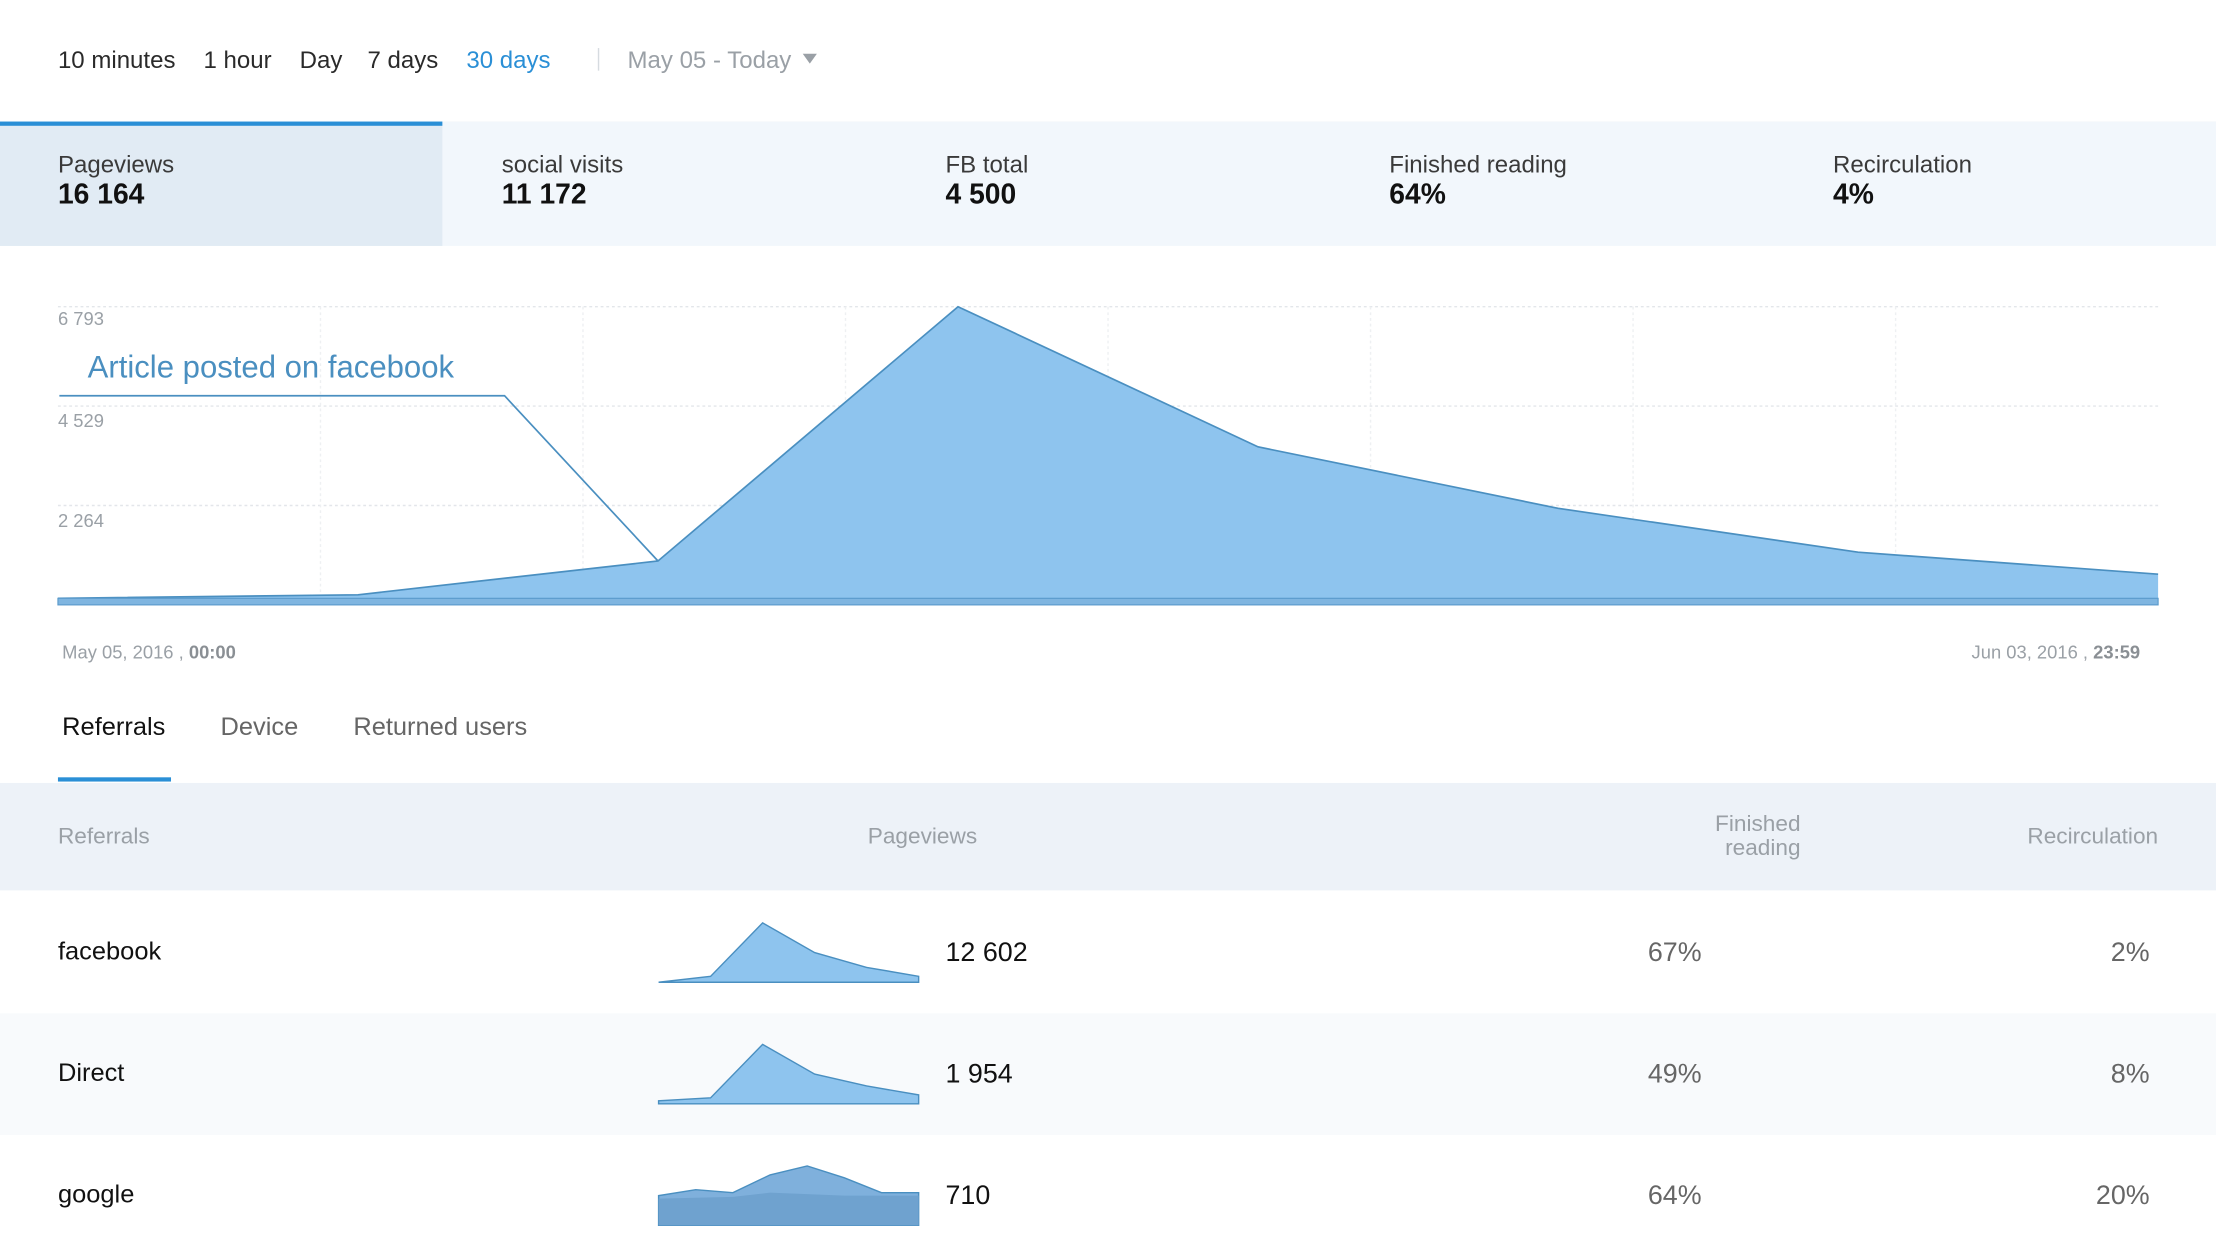 This screenshot has height=1256, width=2216. What do you see at coordinates (403, 60) in the screenshot?
I see `range-7-days: 7 days` at bounding box center [403, 60].